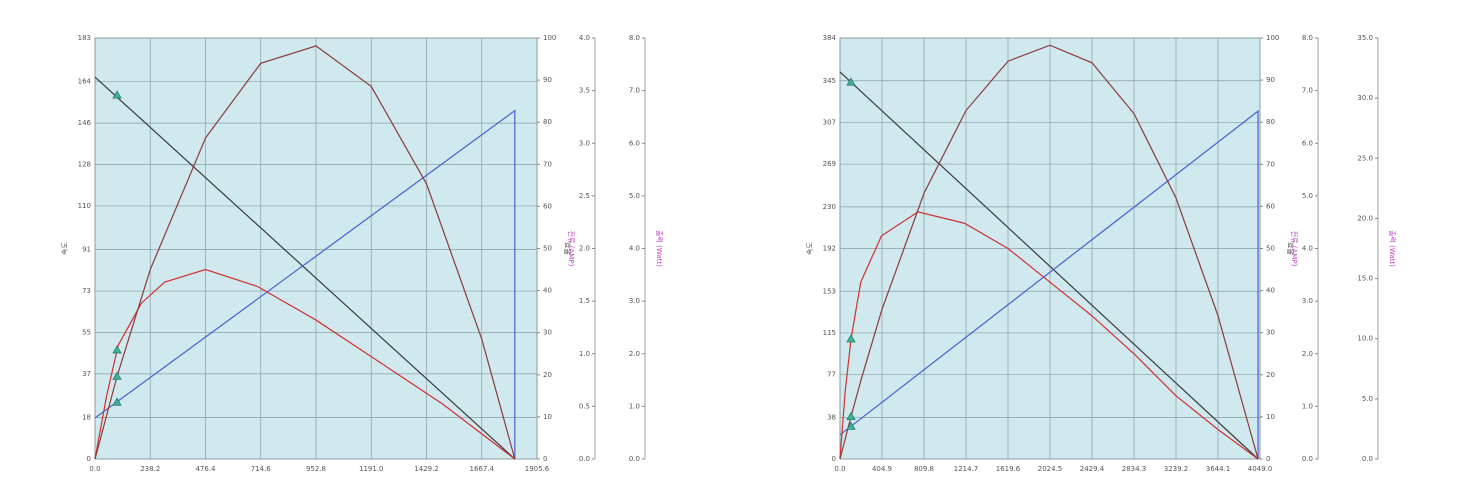 The width and height of the screenshot is (1466, 484). I want to click on y-tick-label: 128, so click(84, 165).